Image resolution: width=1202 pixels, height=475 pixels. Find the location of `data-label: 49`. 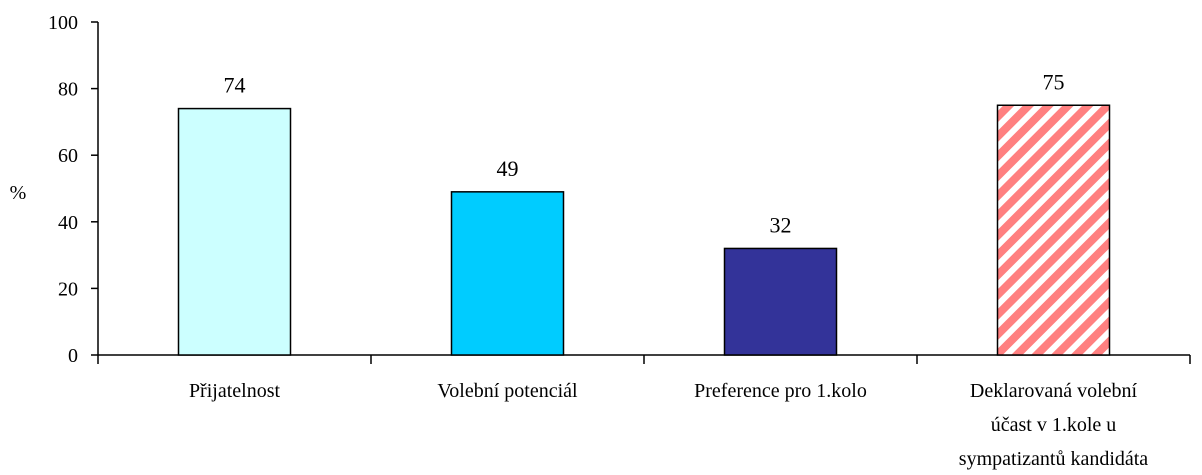

data-label: 49 is located at coordinates (508, 168).